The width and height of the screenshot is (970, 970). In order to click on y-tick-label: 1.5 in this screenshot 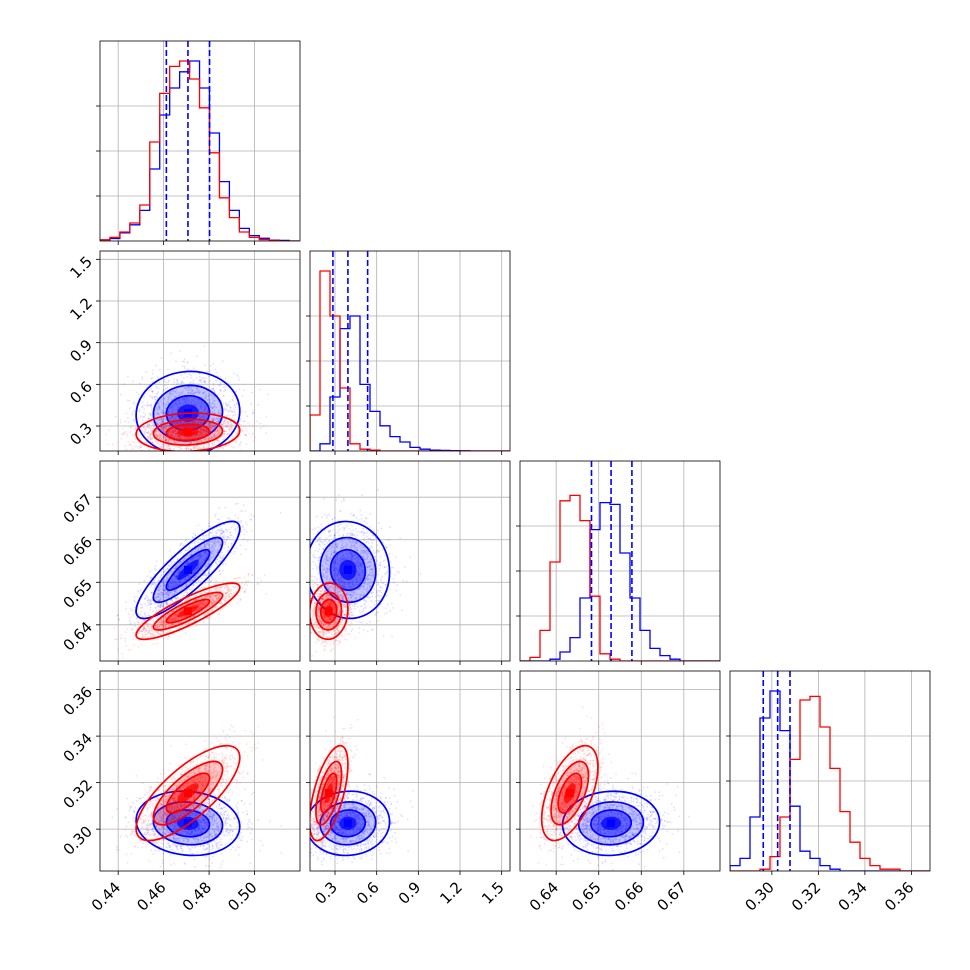, I will do `click(81, 268)`.